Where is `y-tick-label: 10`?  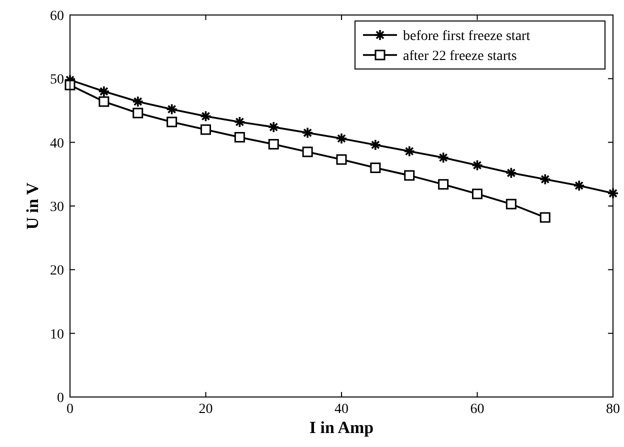 y-tick-label: 10 is located at coordinates (57, 334).